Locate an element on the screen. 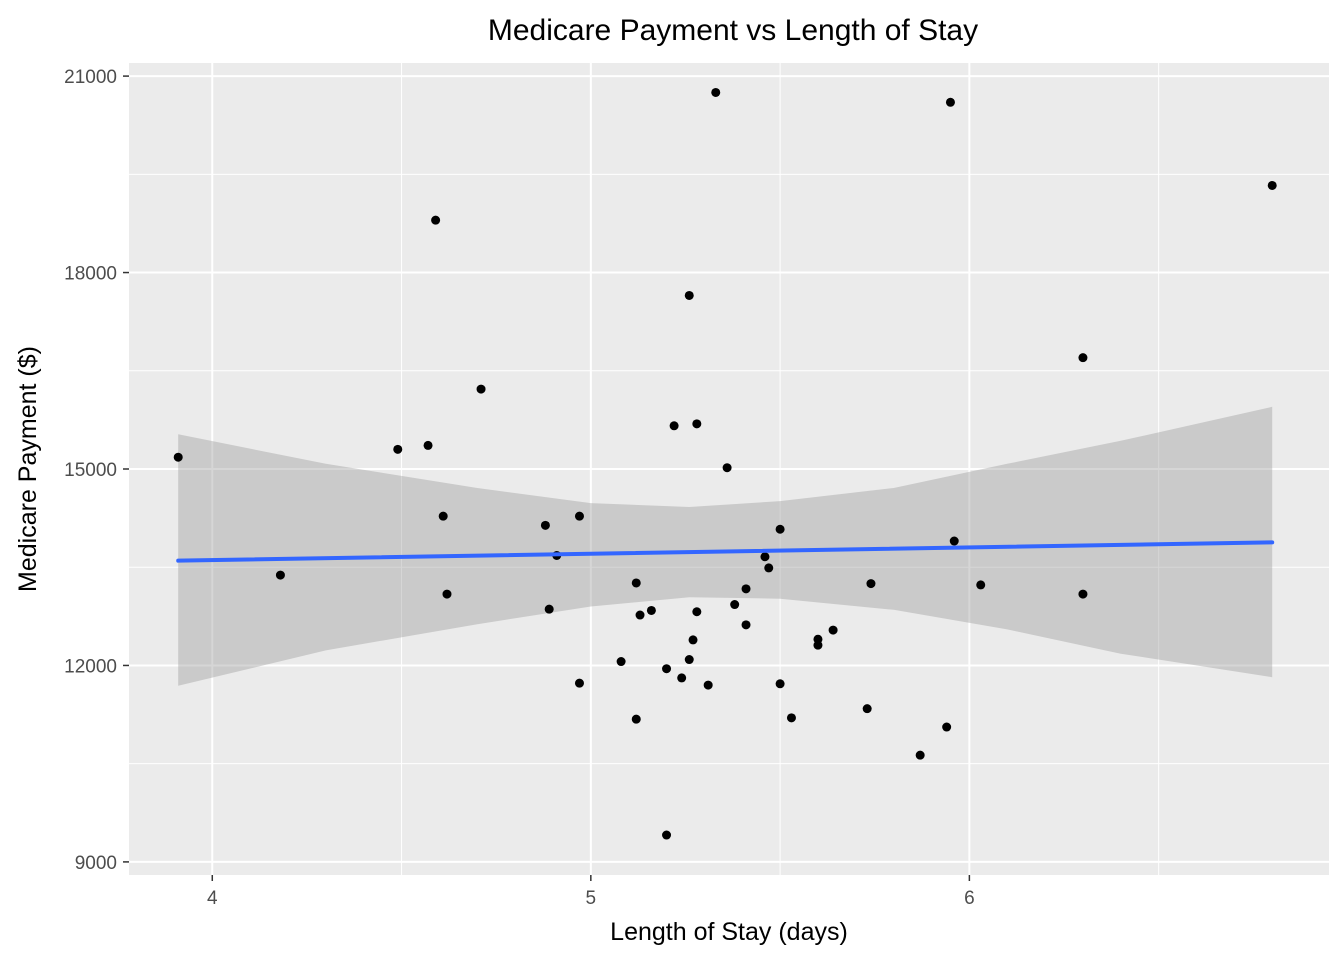 The height and width of the screenshot is (960, 1344). y-tick-label: 12000 is located at coordinates (90, 666).